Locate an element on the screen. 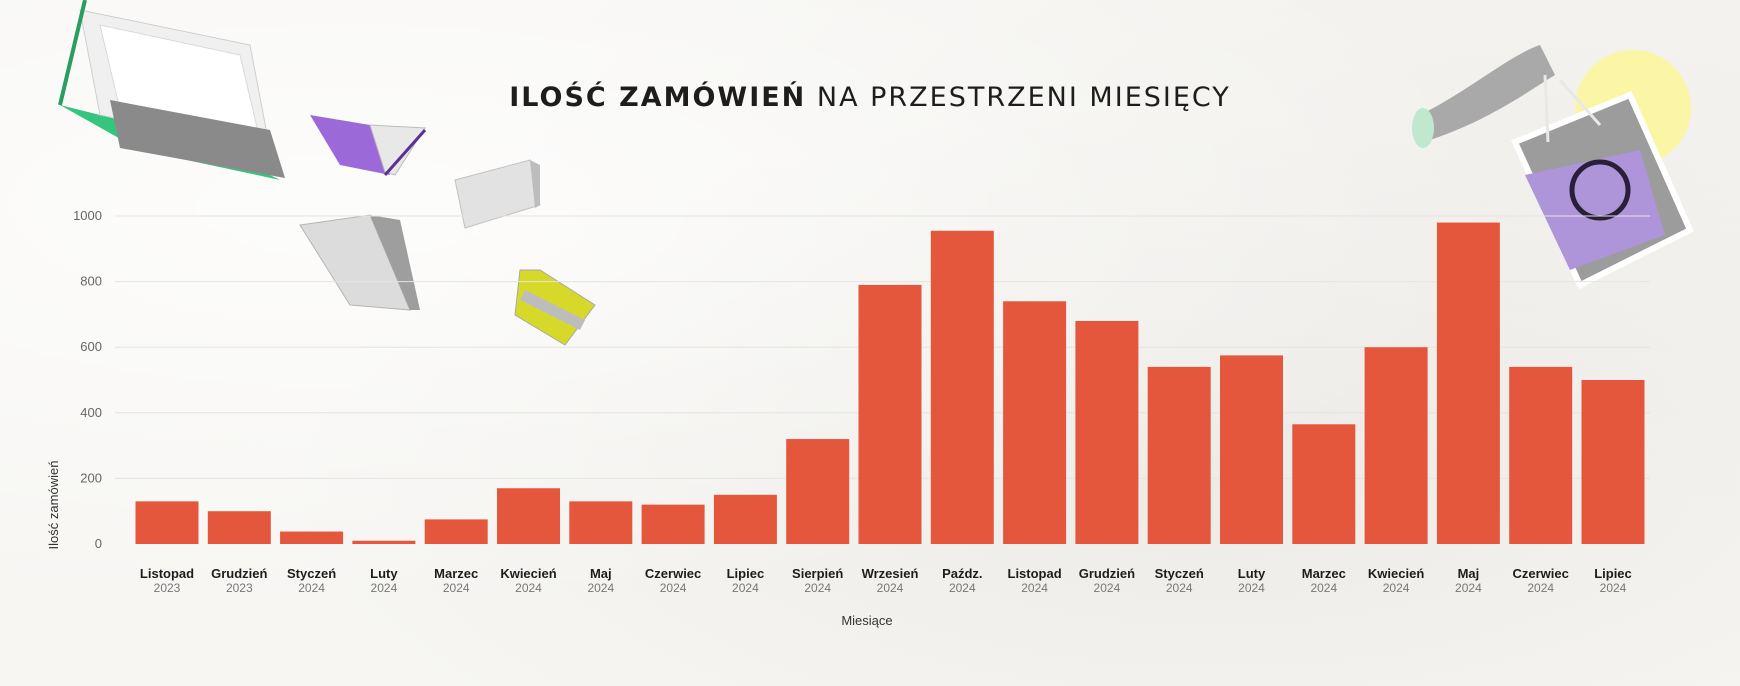 The image size is (1740, 686). y-tick-label: 0 is located at coordinates (98, 543).